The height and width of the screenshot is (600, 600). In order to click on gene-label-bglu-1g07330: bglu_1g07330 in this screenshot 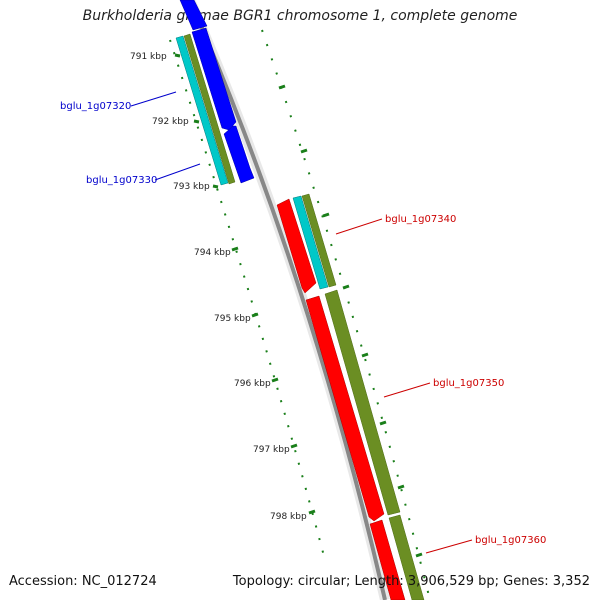, I will do `click(121, 180)`.